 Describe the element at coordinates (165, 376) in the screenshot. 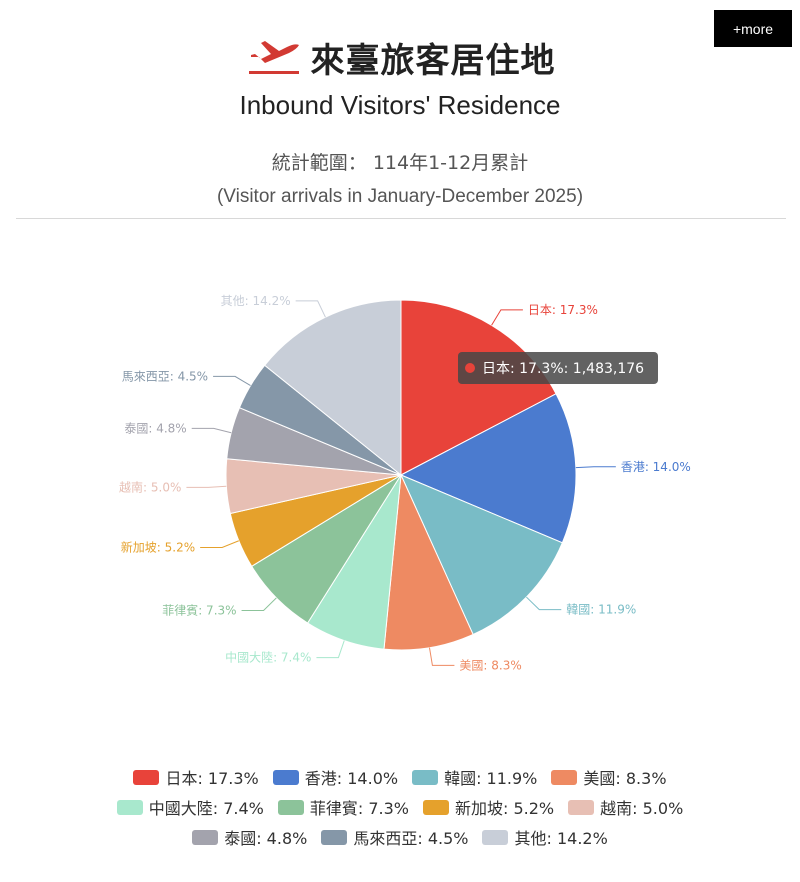

I see `slice-label: 馬來西亞: 4.5%` at that location.